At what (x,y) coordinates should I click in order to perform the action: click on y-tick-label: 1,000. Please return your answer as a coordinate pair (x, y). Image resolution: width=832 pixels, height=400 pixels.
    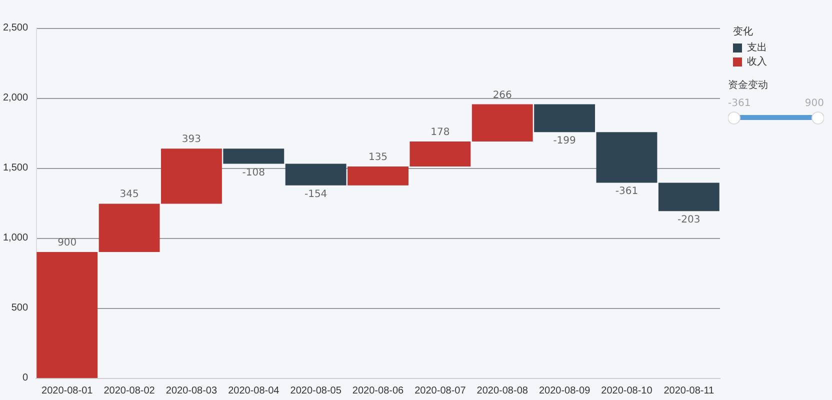
    Looking at the image, I should click on (15, 238).